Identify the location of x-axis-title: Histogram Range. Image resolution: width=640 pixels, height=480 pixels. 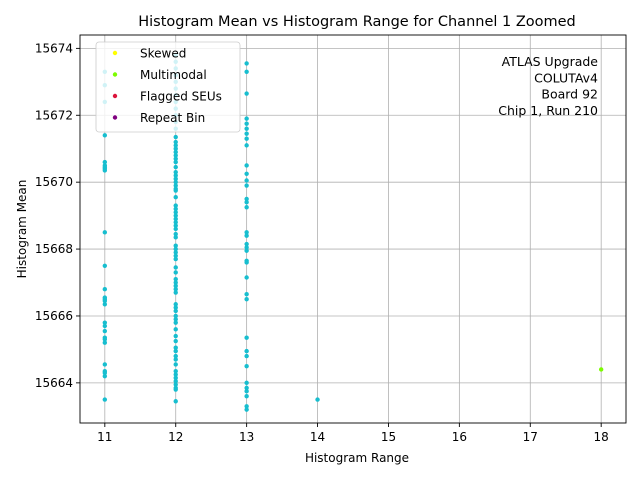
(357, 458).